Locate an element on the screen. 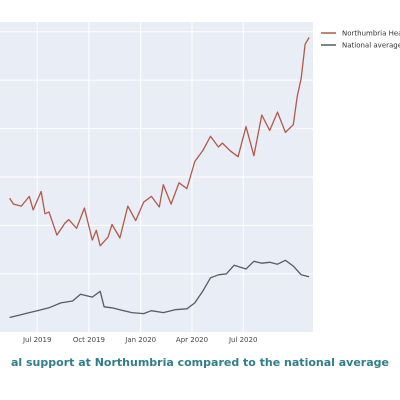  legend: Northumbria Hea National average is located at coordinates (360, 40).